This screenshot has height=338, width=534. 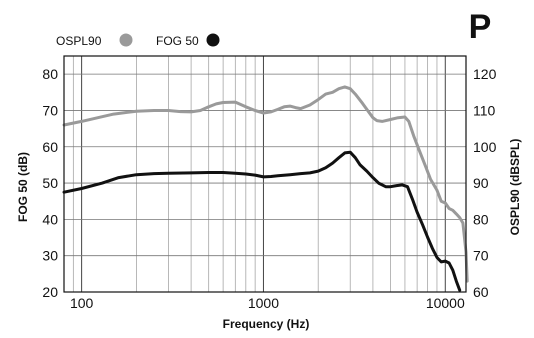 What do you see at coordinates (50, 74) in the screenshot?
I see `left-y-tick-label: 80` at bounding box center [50, 74].